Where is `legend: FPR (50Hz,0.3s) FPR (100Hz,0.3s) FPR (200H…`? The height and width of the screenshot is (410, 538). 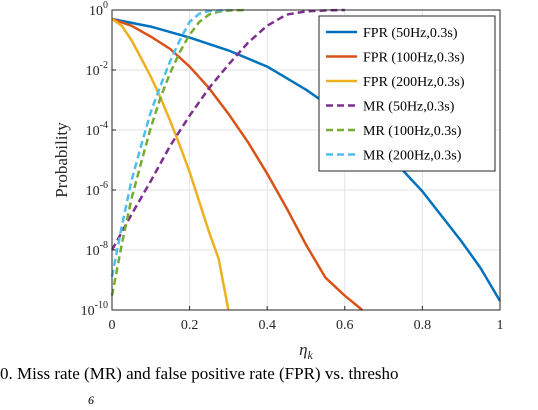
legend: FPR (50Hz,0.3s) FPR (100Hz,0.3s) FPR (200H… is located at coordinates (407, 93).